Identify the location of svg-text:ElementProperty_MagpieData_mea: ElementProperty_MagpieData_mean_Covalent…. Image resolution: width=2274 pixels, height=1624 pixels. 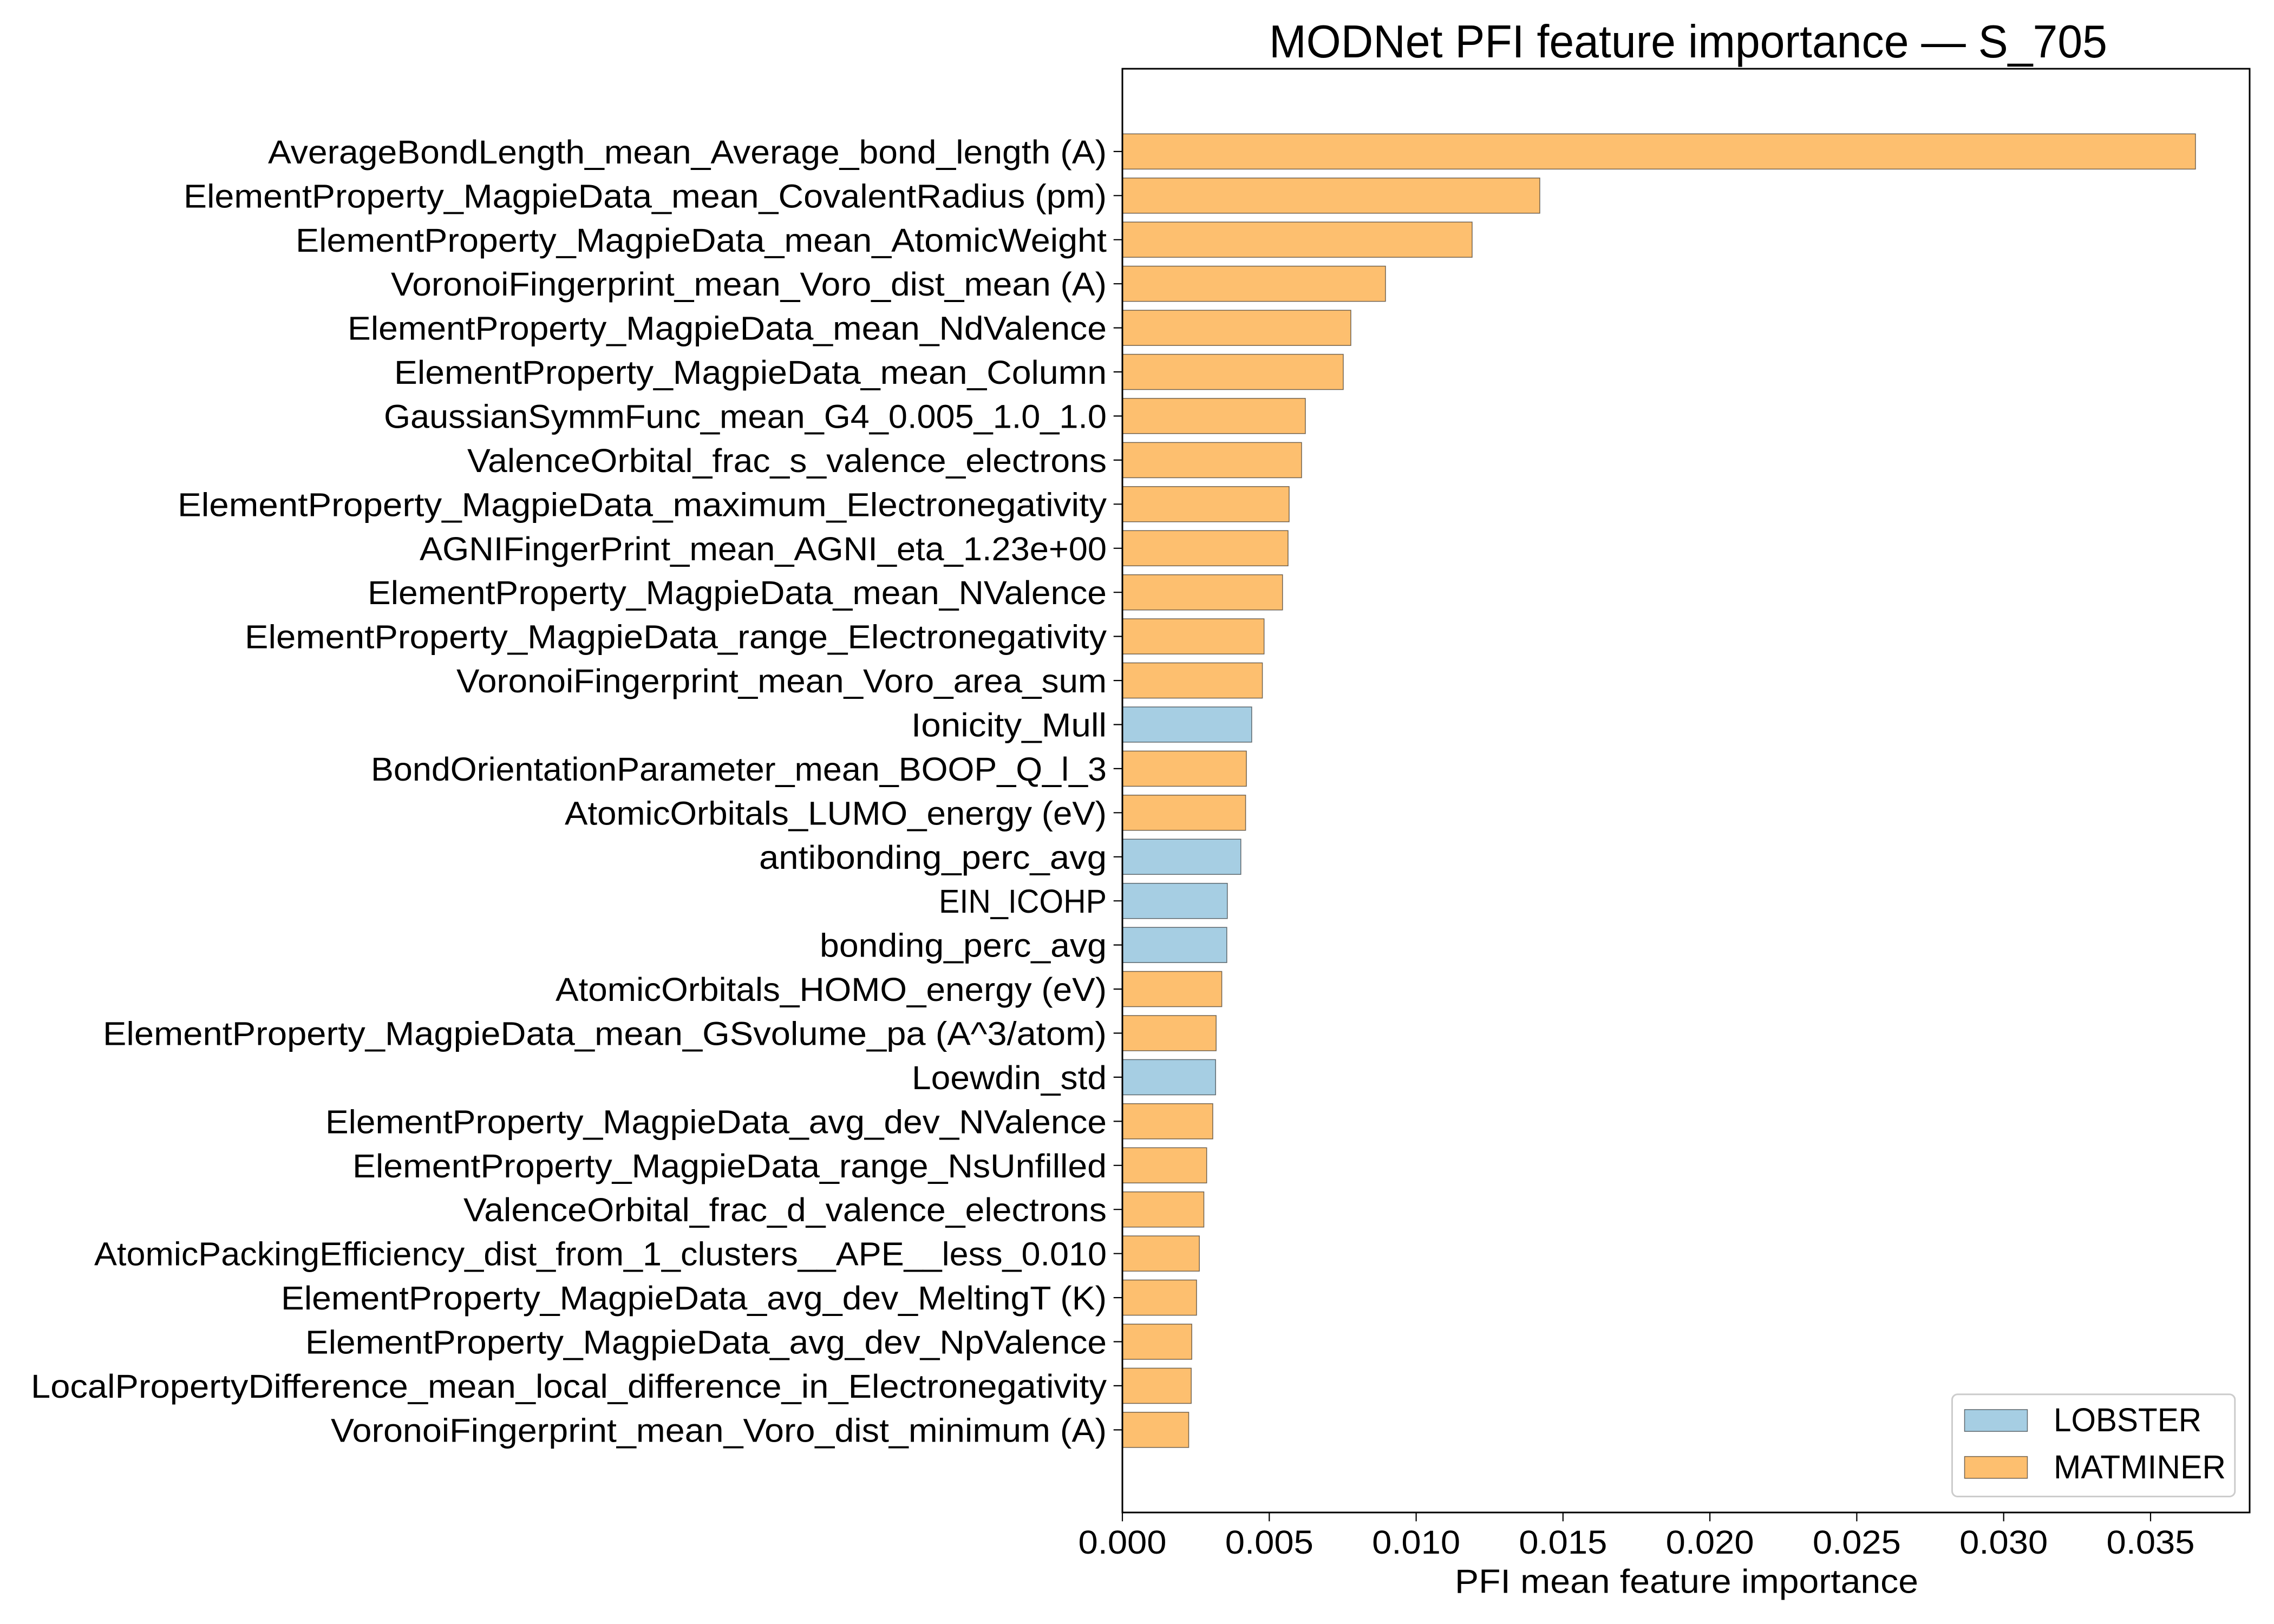
(646, 196).